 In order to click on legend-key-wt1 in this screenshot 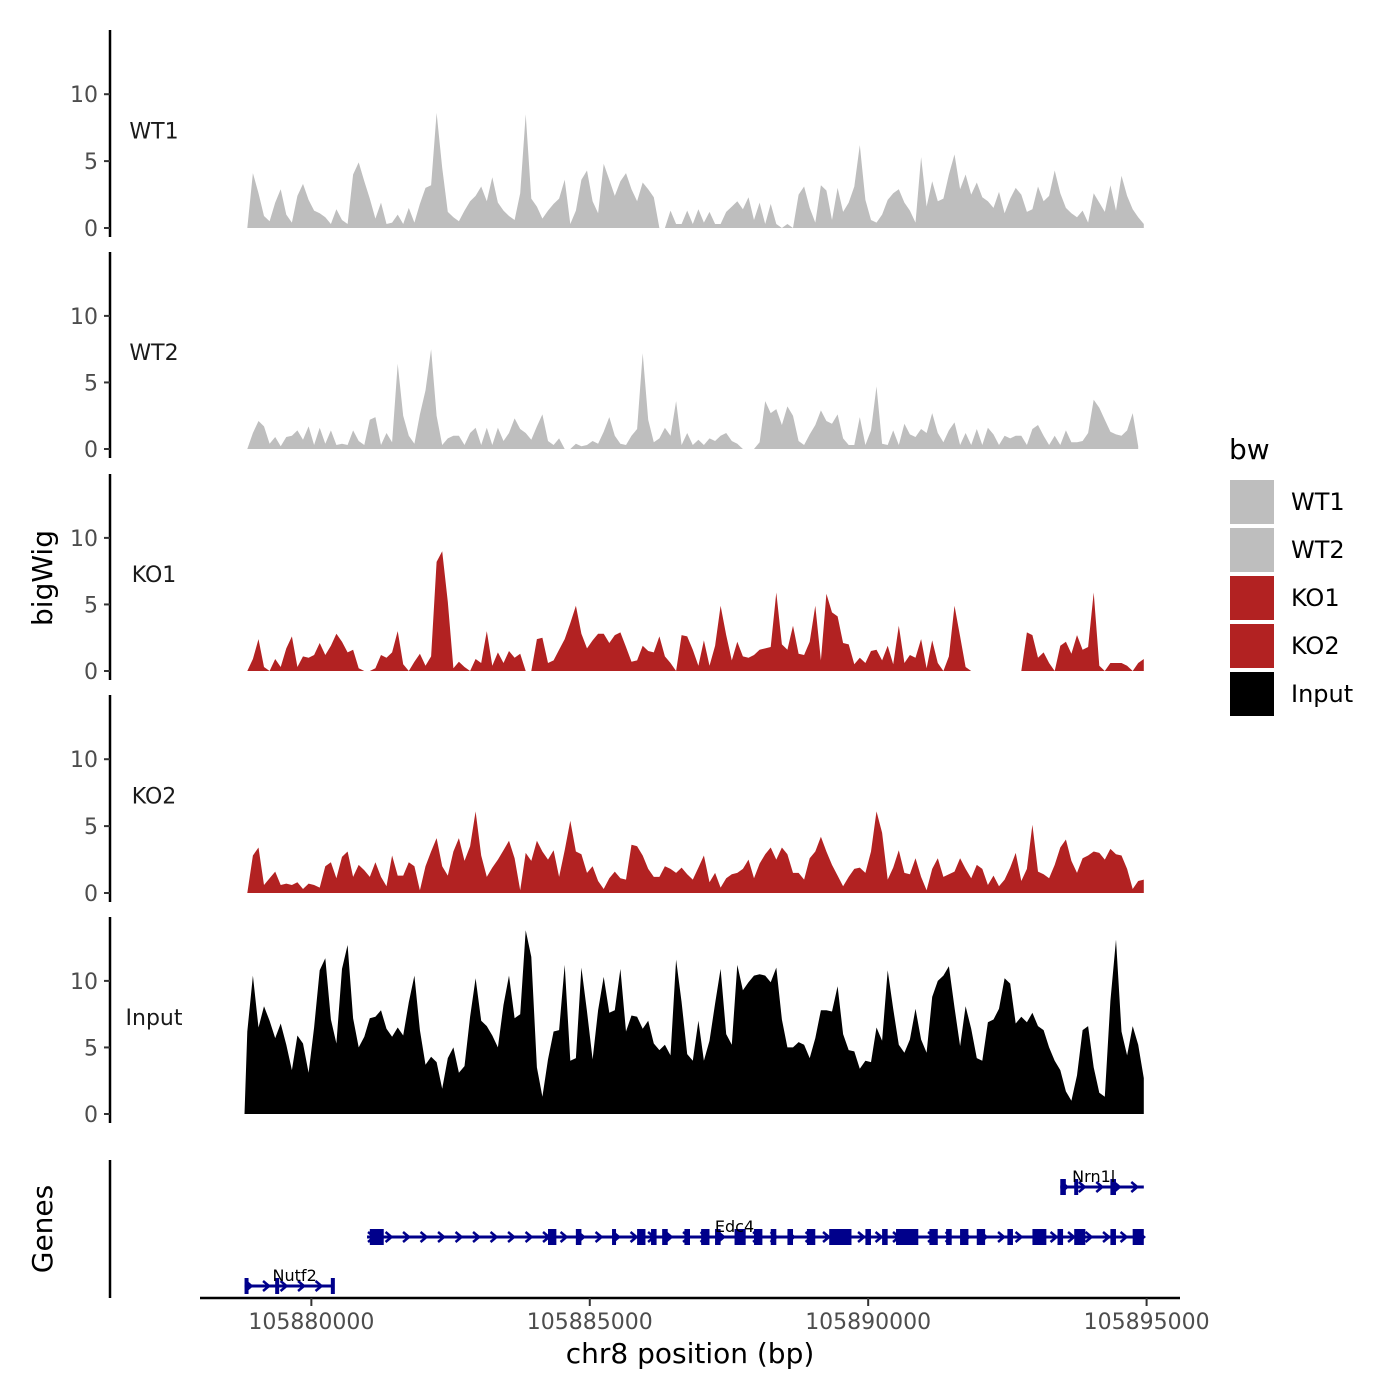, I will do `click(1252, 502)`.